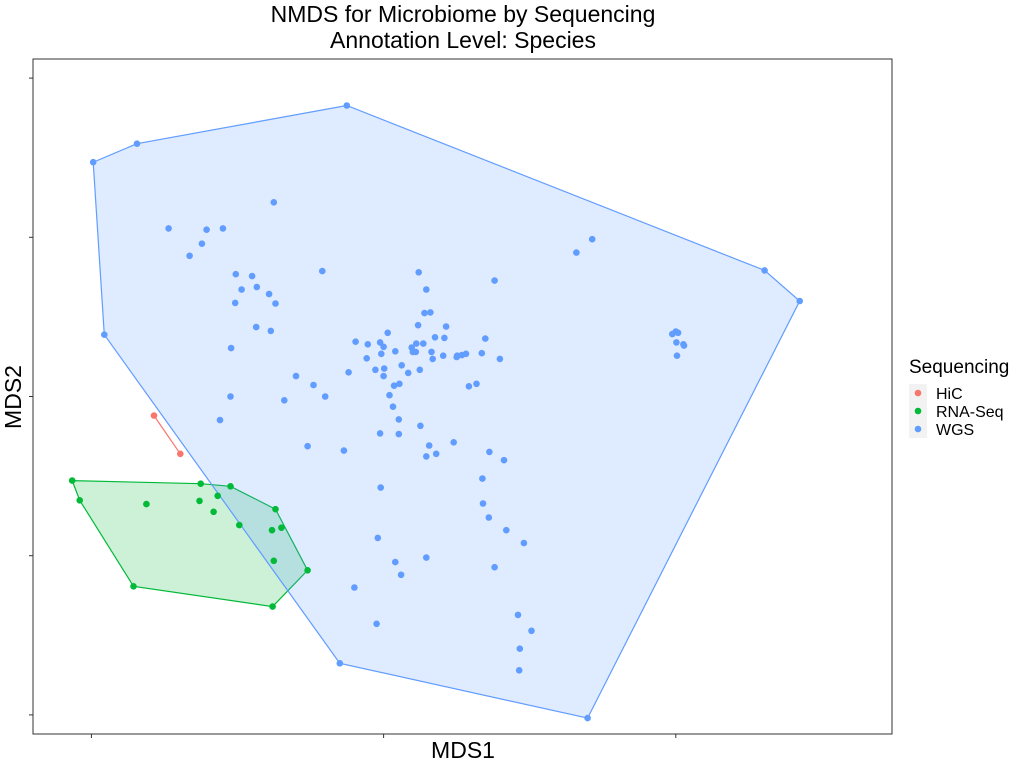  Describe the element at coordinates (918, 411) in the screenshot. I see `legend-key-rna-seq` at that location.